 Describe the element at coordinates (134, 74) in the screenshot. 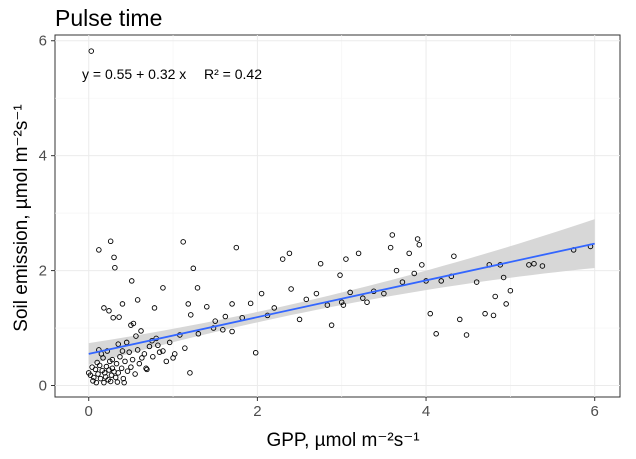

I see `regression-equation: y = 0.55 + 0.32 x` at that location.